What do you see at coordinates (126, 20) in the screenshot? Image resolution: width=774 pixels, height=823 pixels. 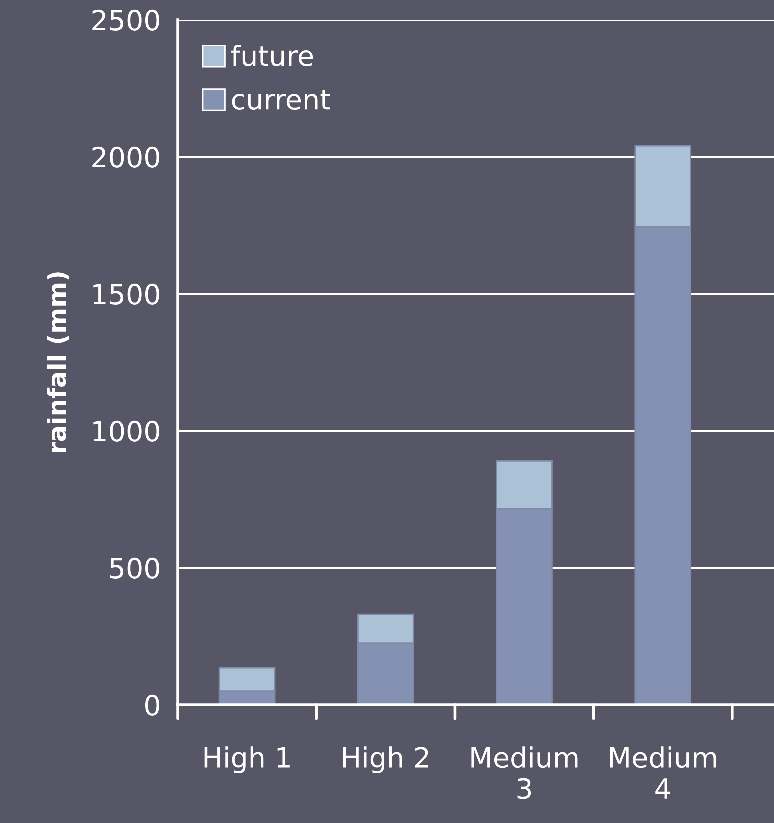 I see `y-tick-label: 2500` at bounding box center [126, 20].